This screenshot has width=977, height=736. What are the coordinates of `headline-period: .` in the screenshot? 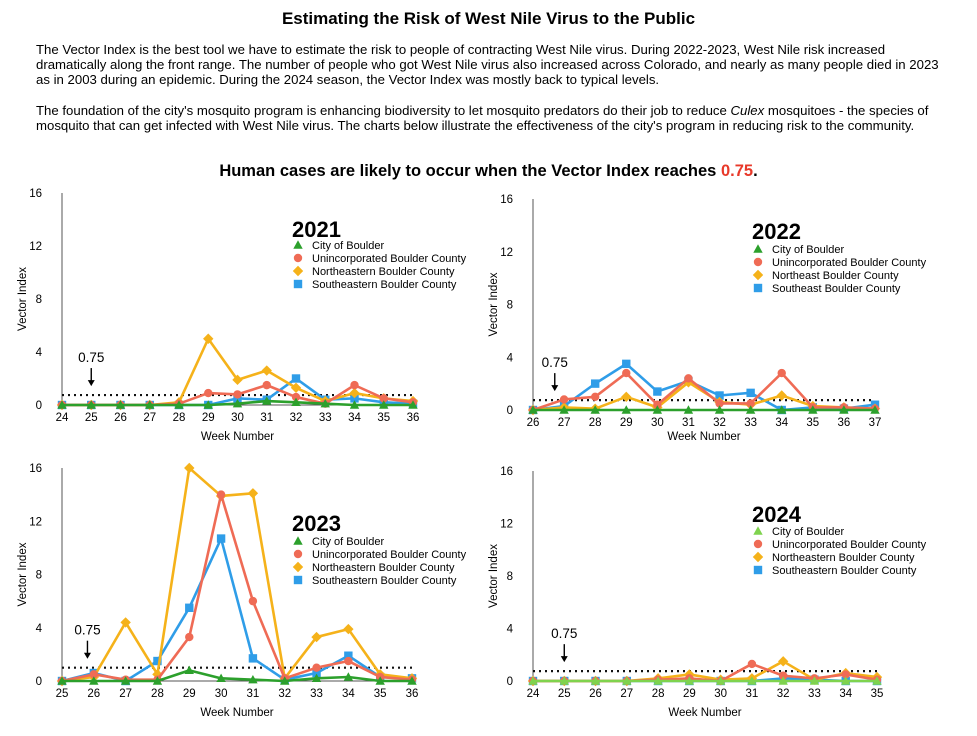 It's located at (755, 171).